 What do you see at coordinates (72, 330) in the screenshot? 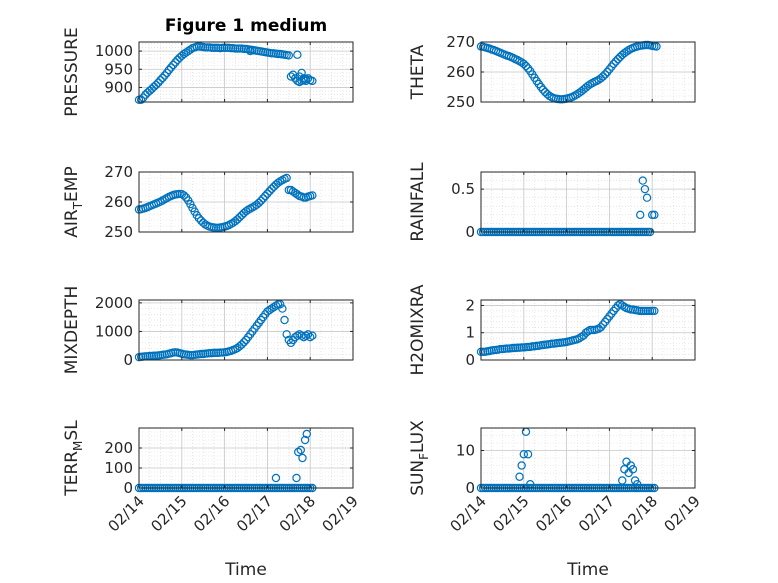
I see `y-axis-label: MIXDEPTH` at bounding box center [72, 330].